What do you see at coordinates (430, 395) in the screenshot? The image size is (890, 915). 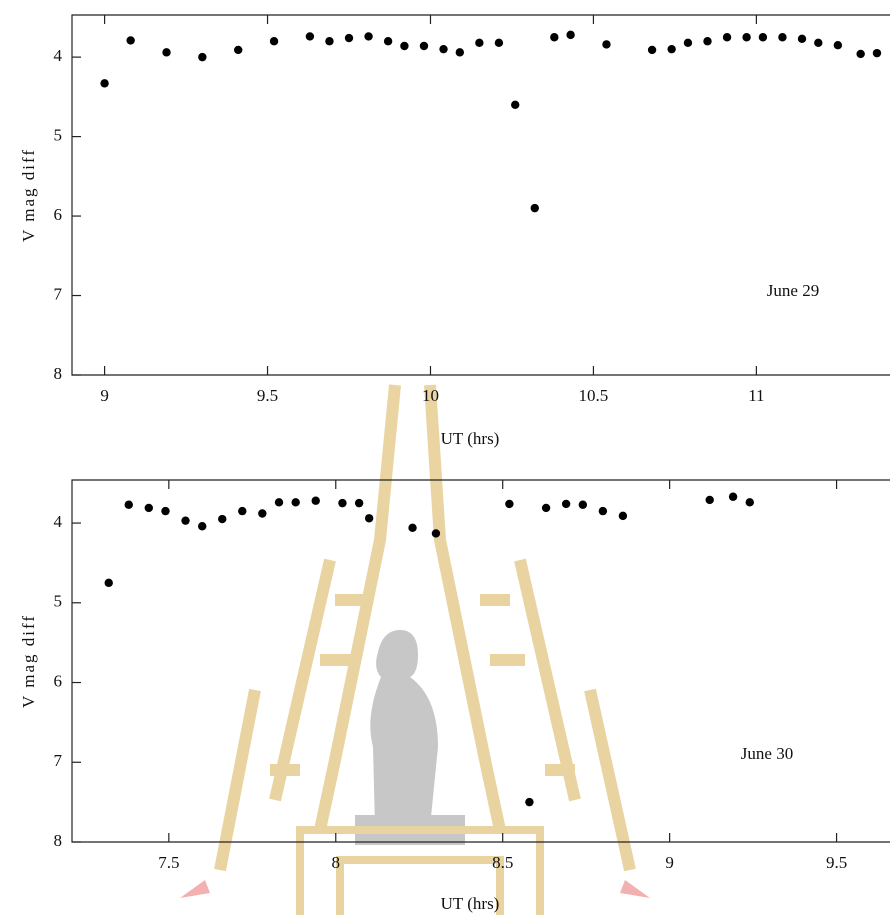 I see `x-tick-label: 10` at bounding box center [430, 395].